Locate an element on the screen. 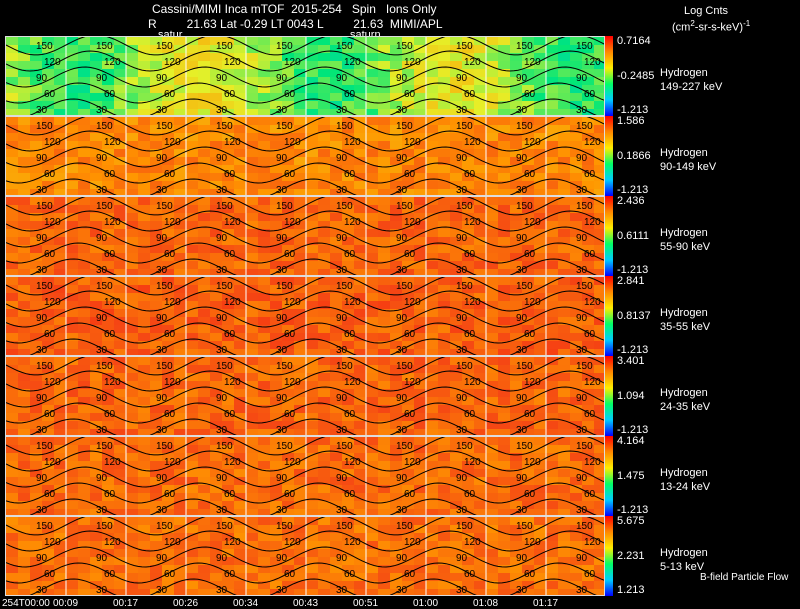 The height and width of the screenshot is (609, 800). contour-label: 90 is located at coordinates (102, 398).